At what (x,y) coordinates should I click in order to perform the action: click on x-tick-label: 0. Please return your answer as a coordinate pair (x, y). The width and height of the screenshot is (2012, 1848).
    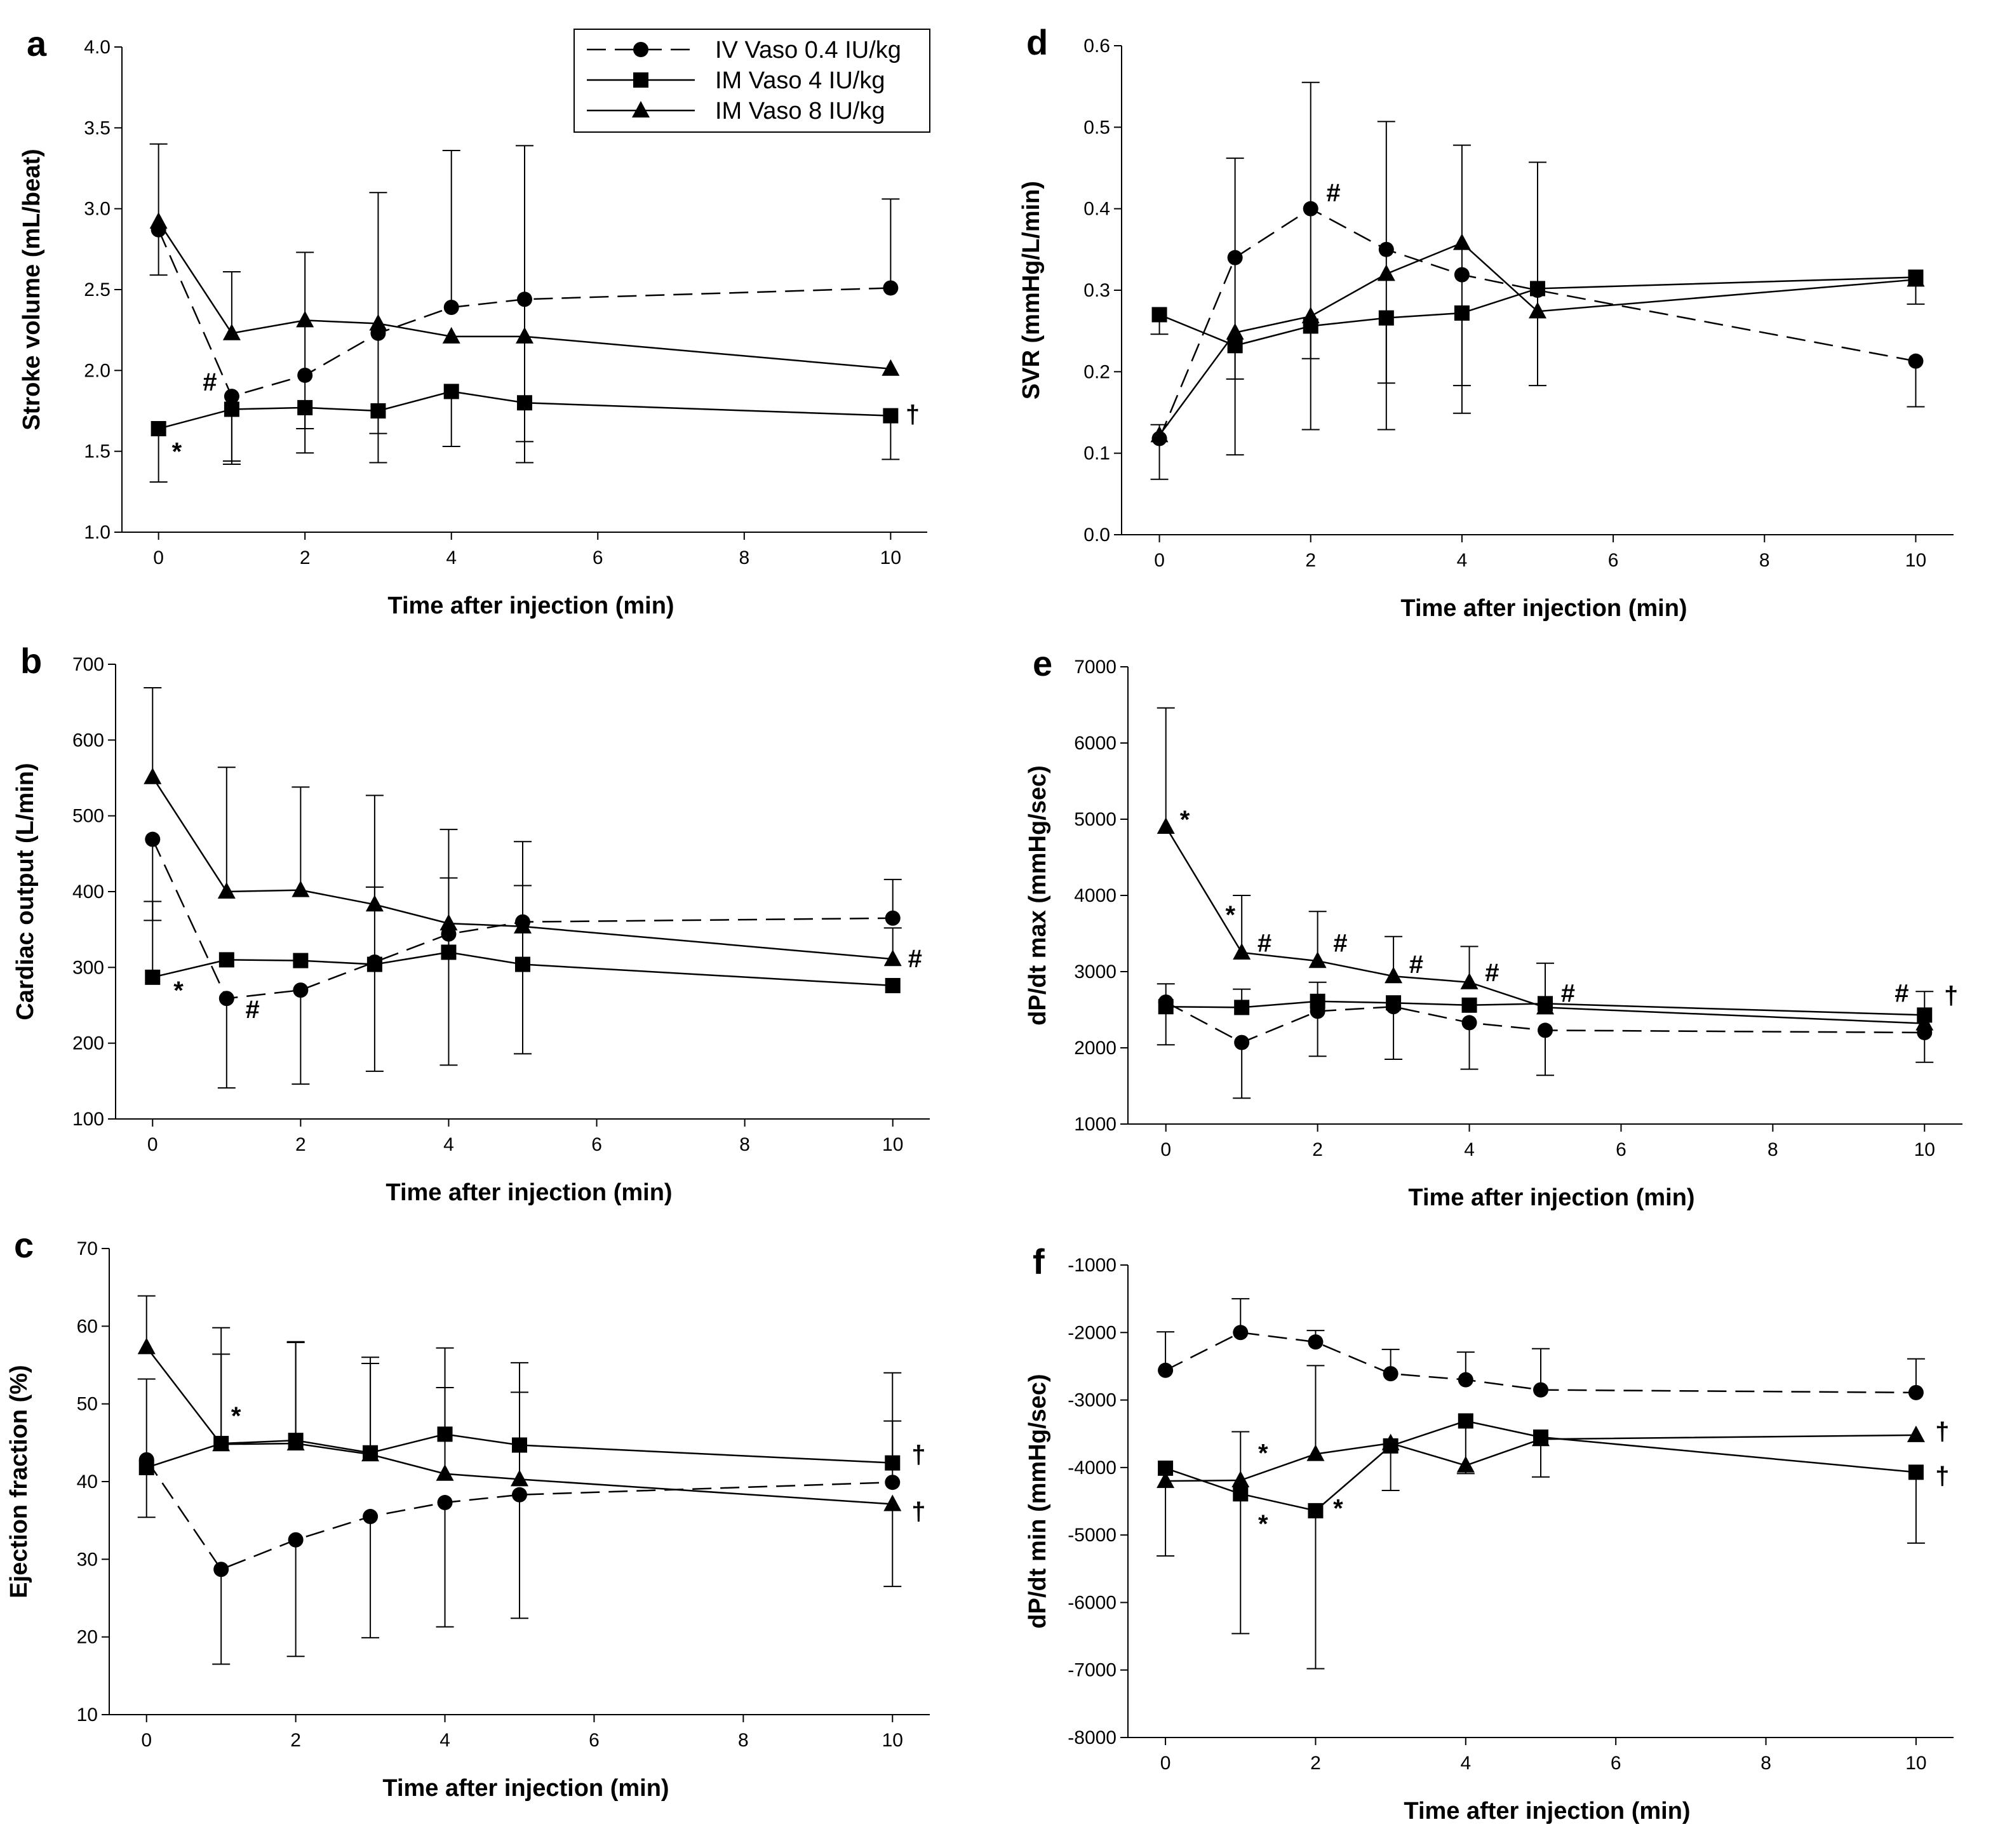
    Looking at the image, I should click on (1165, 1763).